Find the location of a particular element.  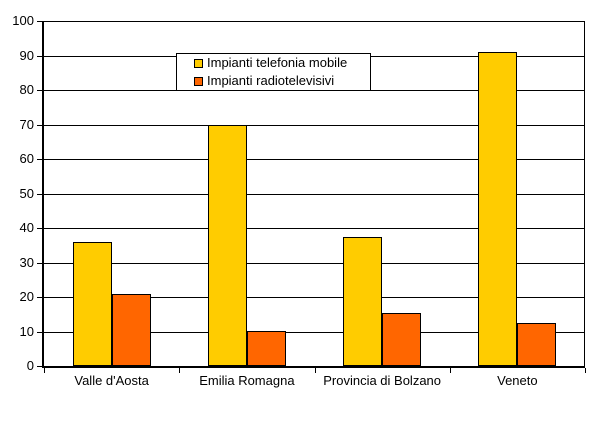

series-1-swatch-icon is located at coordinates (198, 63).